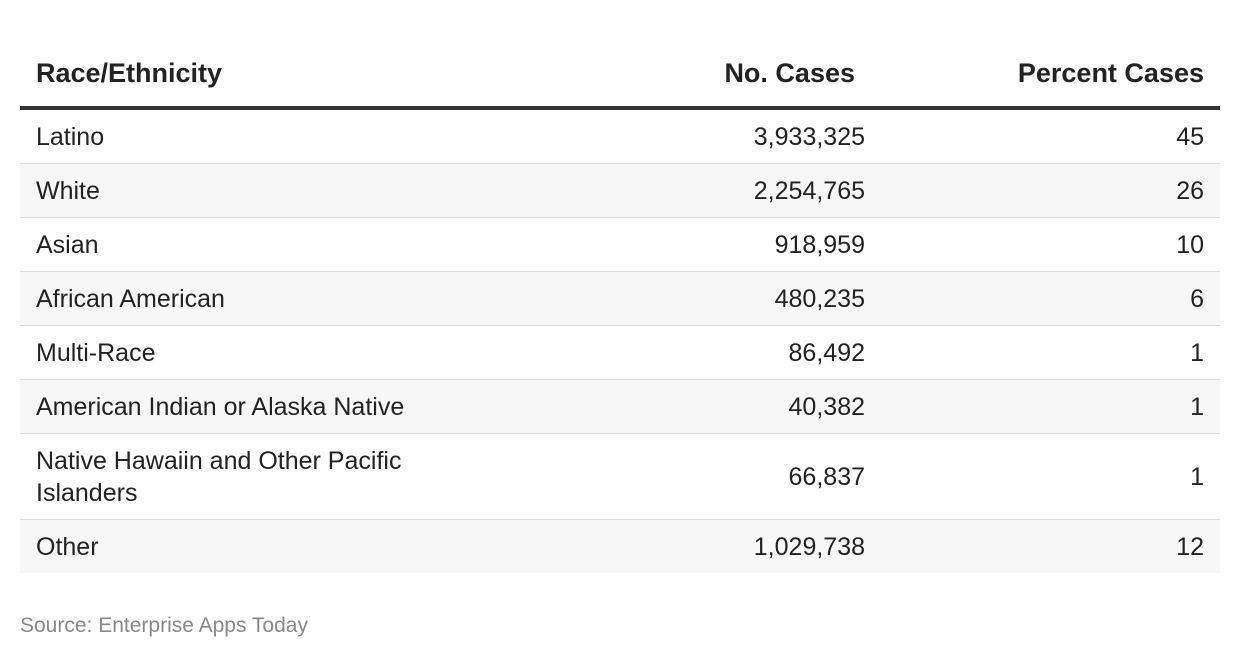 This screenshot has width=1240, height=660. I want to click on table-row: White 2,254,765 26, so click(620, 190).